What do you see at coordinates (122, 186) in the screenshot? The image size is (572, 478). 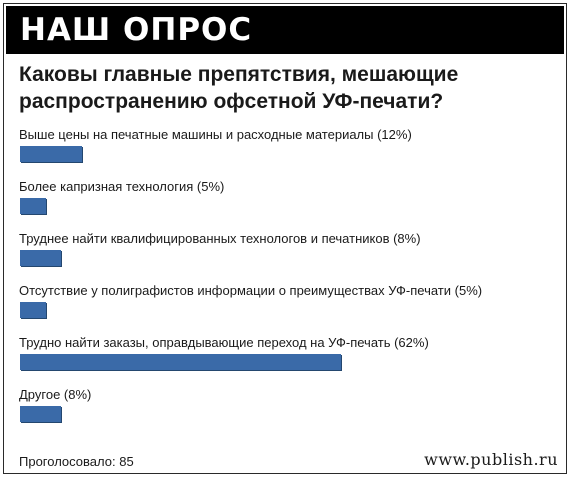 I see `poll-option-label: Более капризная технология (5%)` at bounding box center [122, 186].